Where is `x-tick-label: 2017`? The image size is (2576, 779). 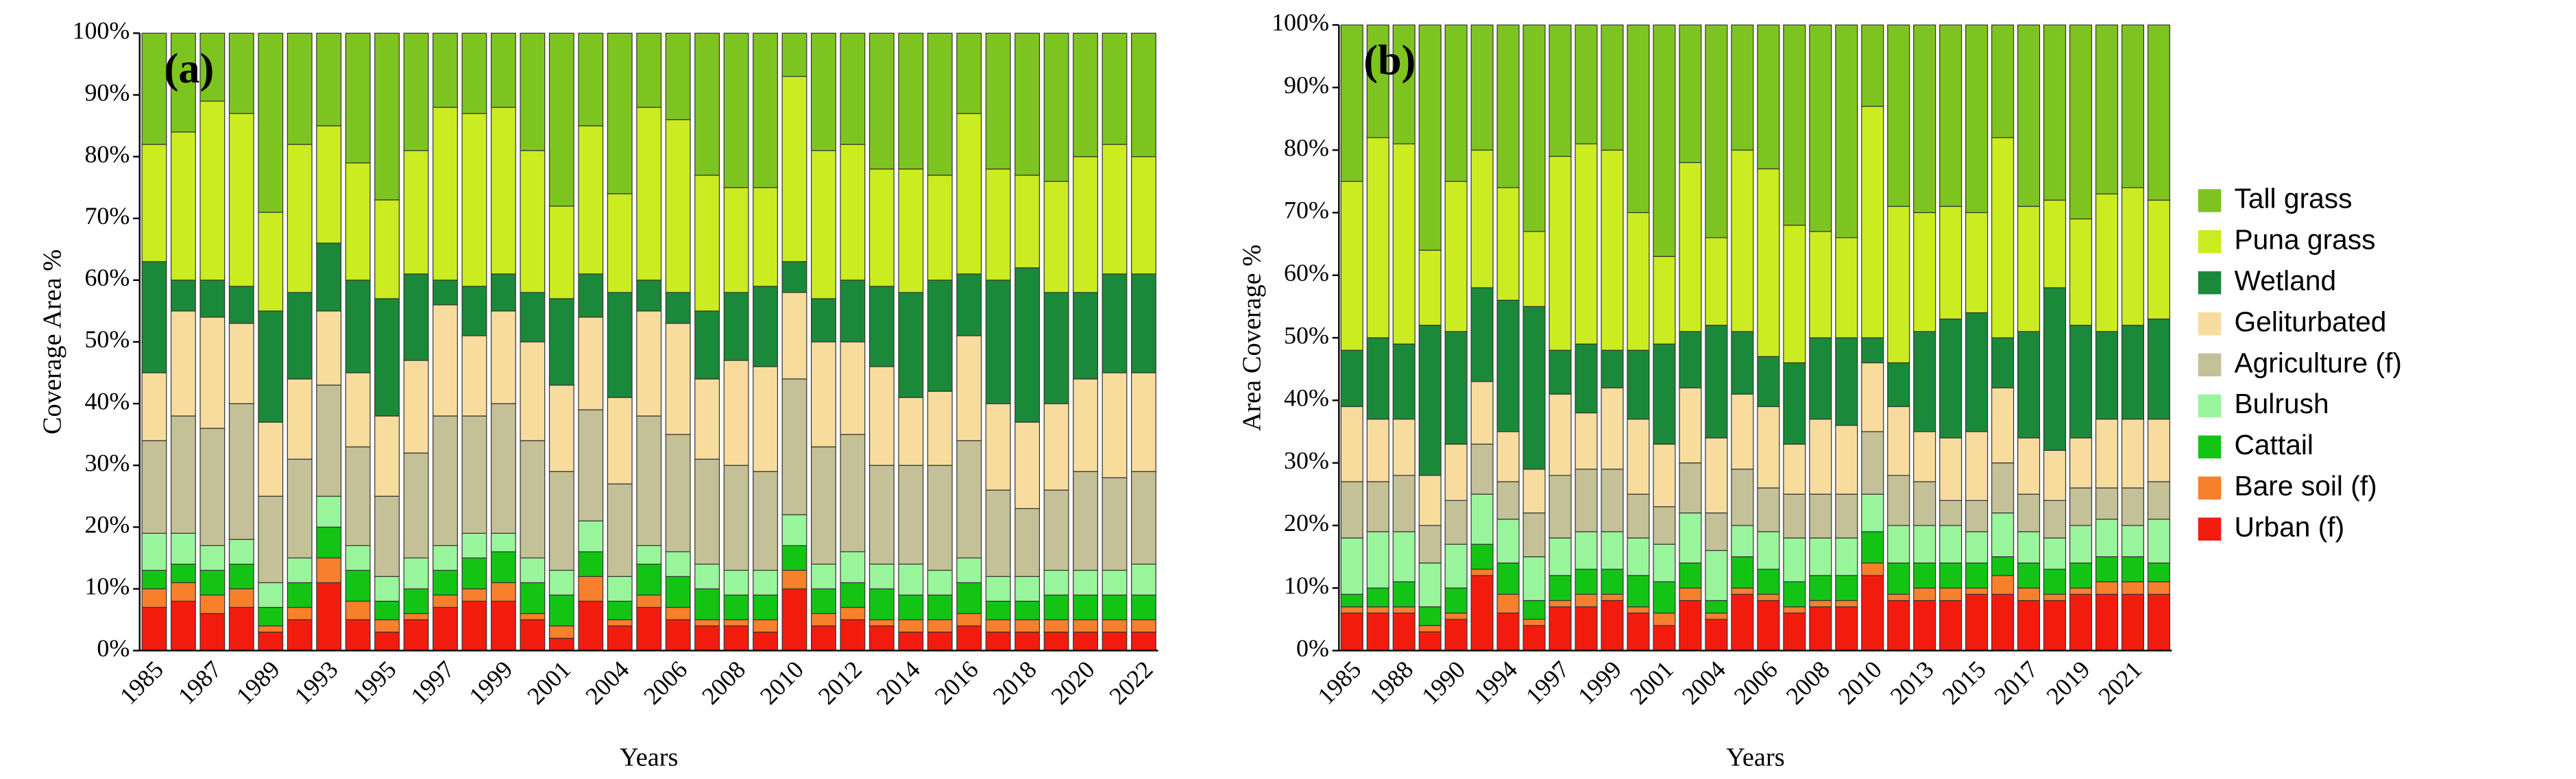
x-tick-label: 2017 is located at coordinates (2016, 683).